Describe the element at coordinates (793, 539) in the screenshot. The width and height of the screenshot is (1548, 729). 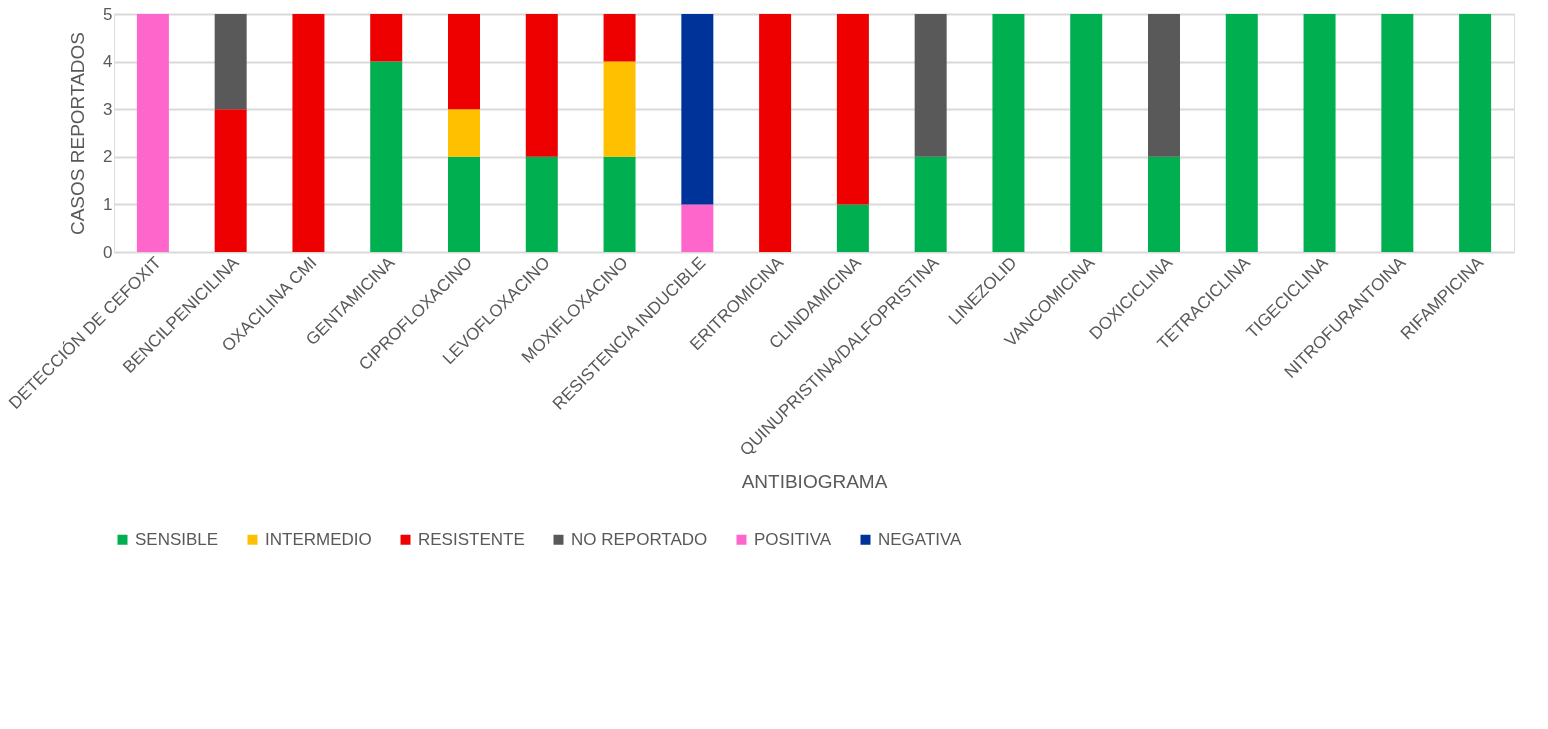
I see `legend-label: POSITIVA` at that location.